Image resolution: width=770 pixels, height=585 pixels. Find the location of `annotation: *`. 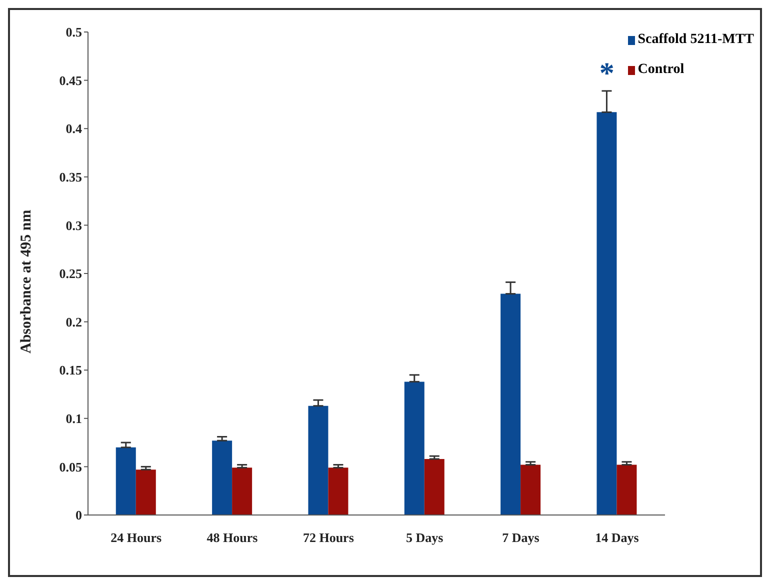

annotation: * is located at coordinates (606, 73).